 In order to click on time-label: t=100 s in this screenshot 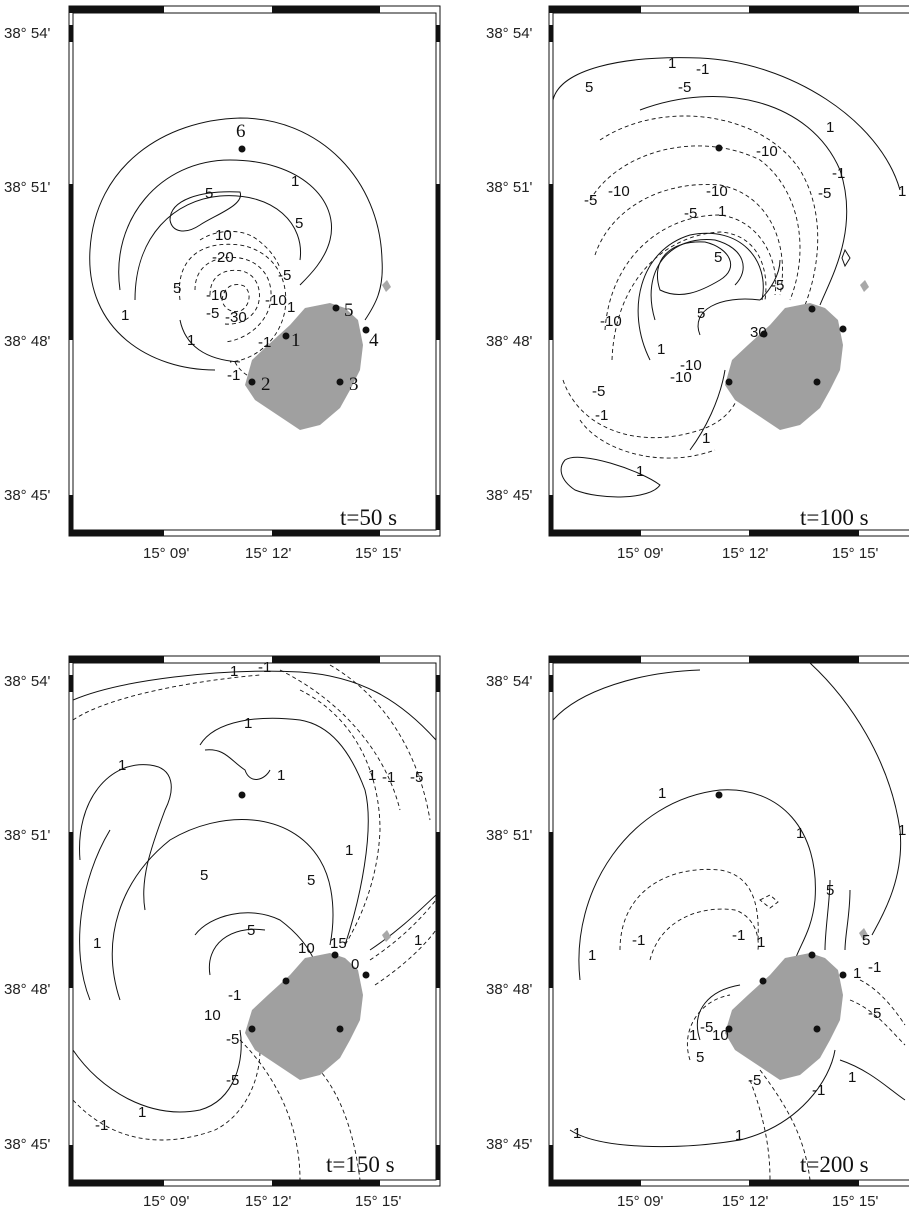, I will do `click(834, 517)`.